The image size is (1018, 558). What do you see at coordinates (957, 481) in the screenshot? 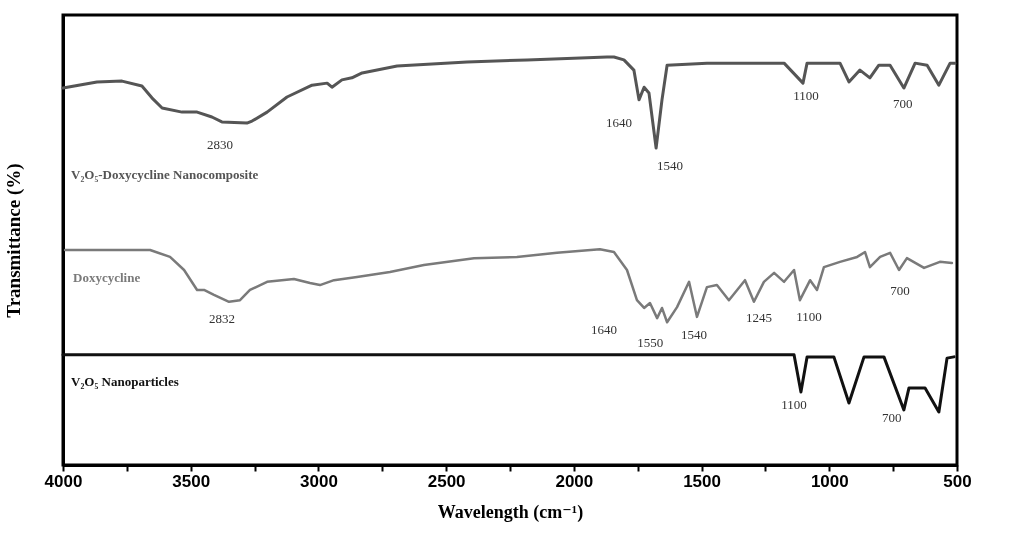
I see `x-tick-label: 500` at bounding box center [957, 481].